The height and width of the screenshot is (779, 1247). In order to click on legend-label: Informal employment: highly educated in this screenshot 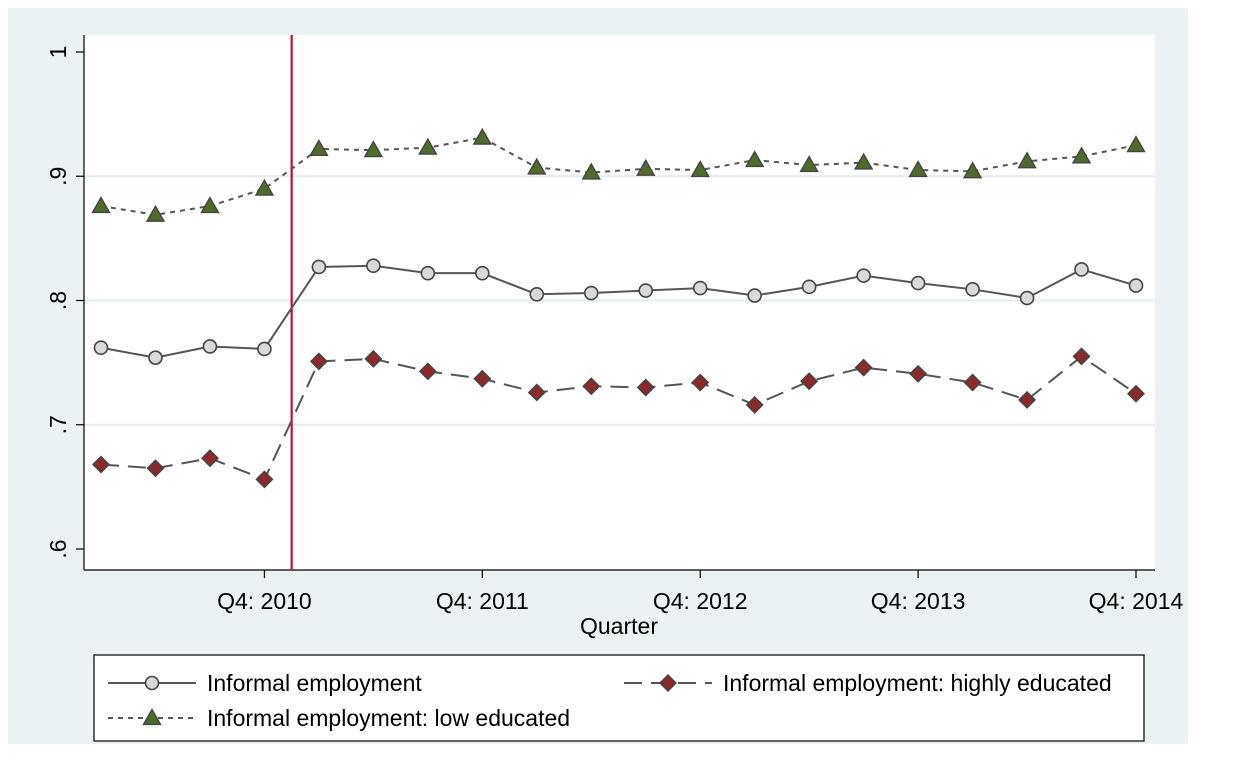, I will do `click(917, 683)`.